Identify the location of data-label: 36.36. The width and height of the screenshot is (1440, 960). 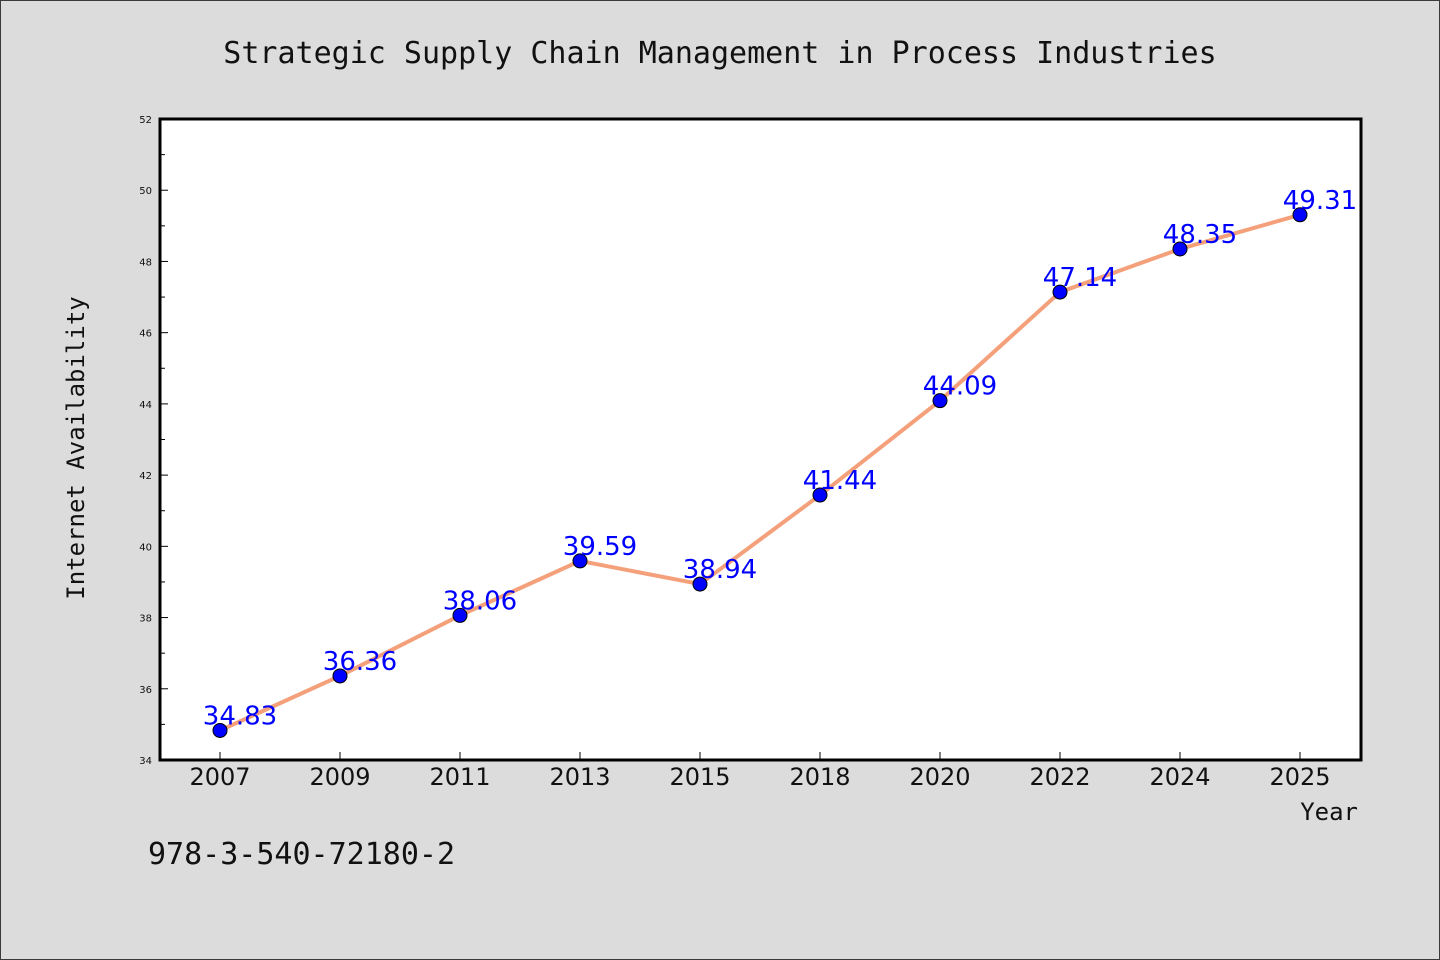
(360, 662).